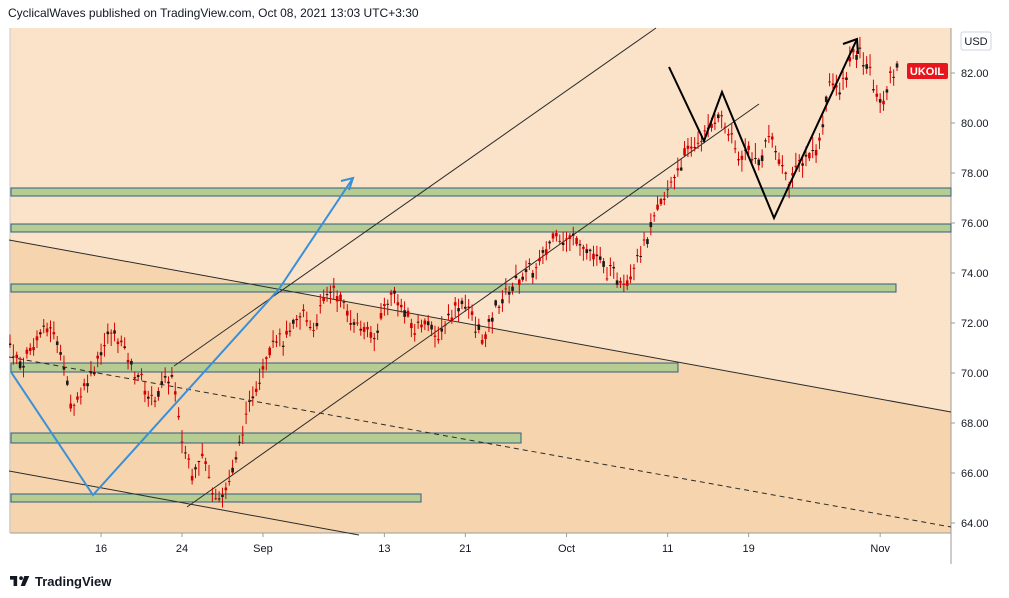 This screenshot has width=1009, height=598. Describe the element at coordinates (101, 549) in the screenshot. I see `x-tick-label: 16` at that location.